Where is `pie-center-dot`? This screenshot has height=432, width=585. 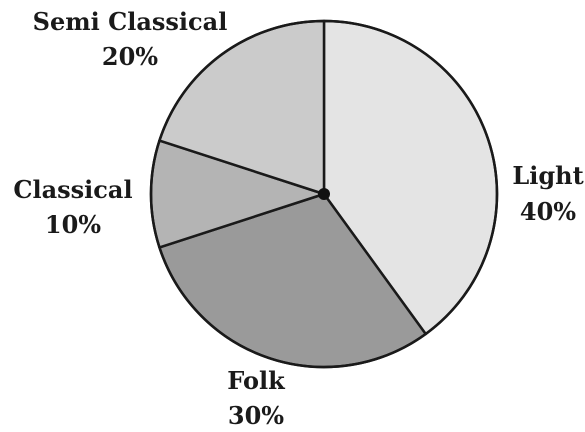 pie-center-dot is located at coordinates (324, 194).